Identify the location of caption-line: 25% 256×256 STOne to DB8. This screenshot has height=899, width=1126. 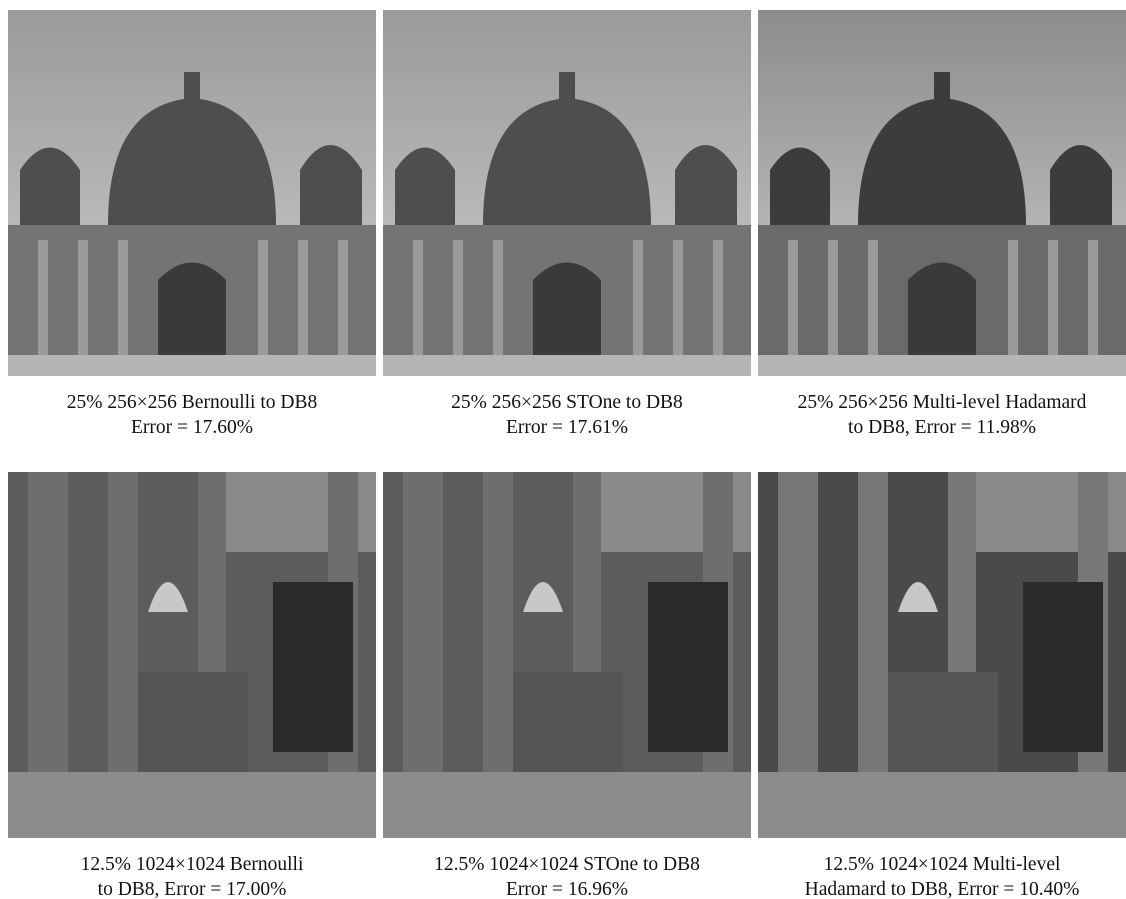
(567, 402).